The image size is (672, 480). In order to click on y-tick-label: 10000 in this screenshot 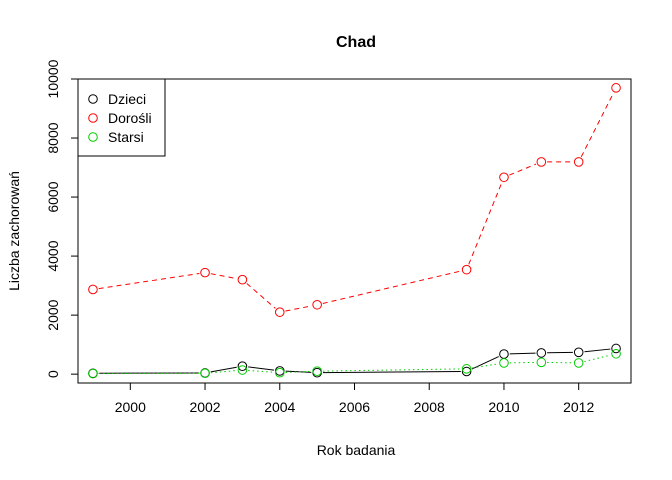, I will do `click(53, 78)`.